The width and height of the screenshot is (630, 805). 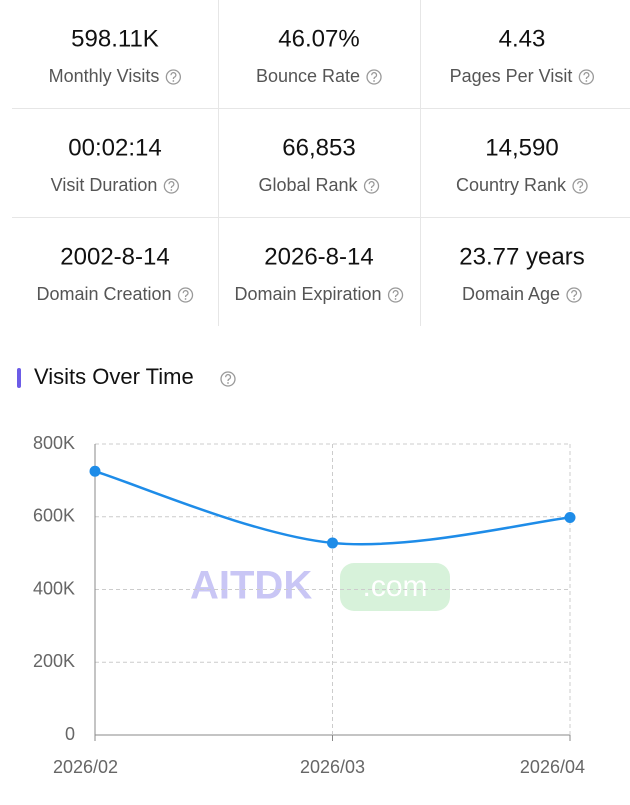 I want to click on y-tick-label: 0, so click(x=70, y=734).